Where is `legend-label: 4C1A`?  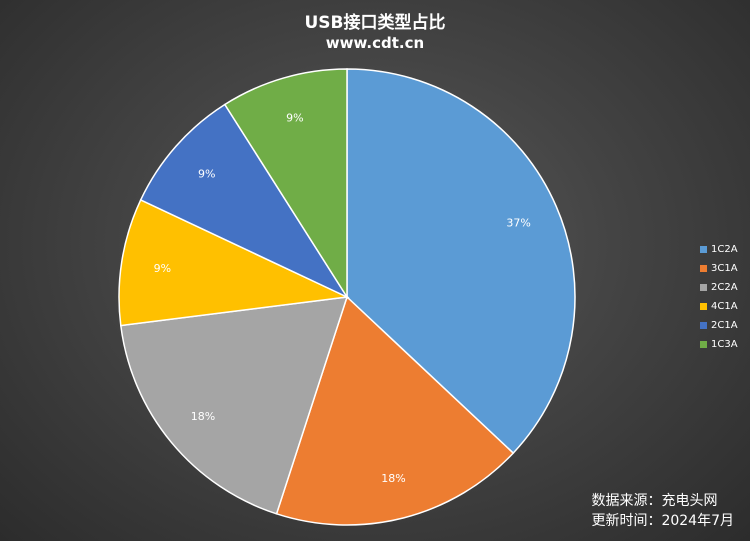
legend-label: 4C1A is located at coordinates (724, 306).